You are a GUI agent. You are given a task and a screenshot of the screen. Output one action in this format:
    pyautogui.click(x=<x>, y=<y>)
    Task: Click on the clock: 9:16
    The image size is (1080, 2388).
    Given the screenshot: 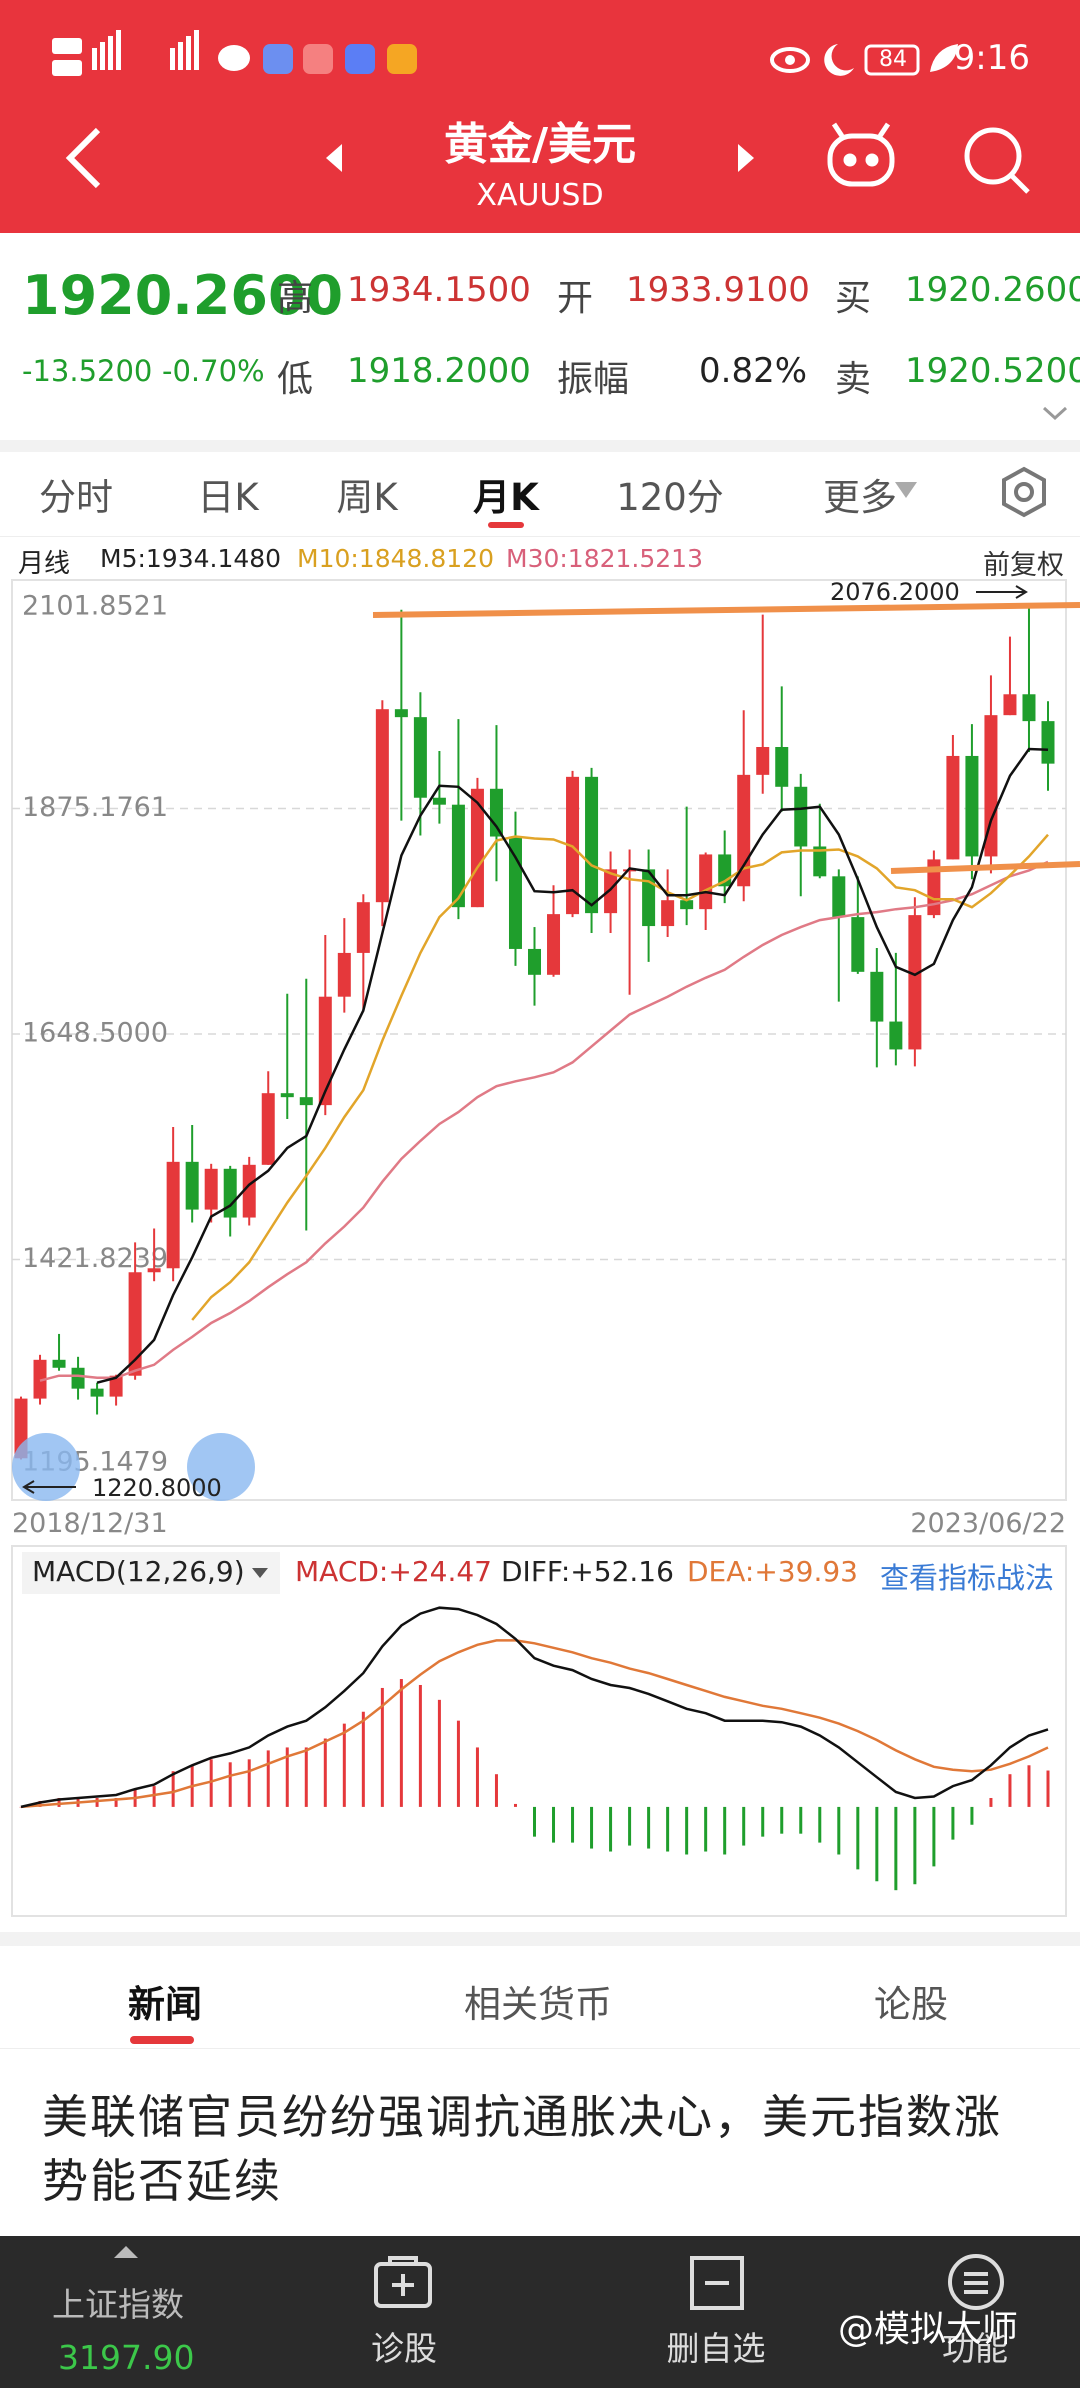 What is the action you would take?
    pyautogui.click(x=991, y=58)
    